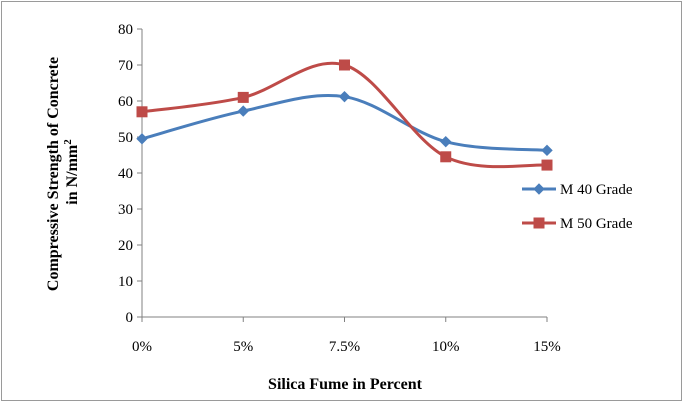  I want to click on y-tick-label: 30, so click(125, 210).